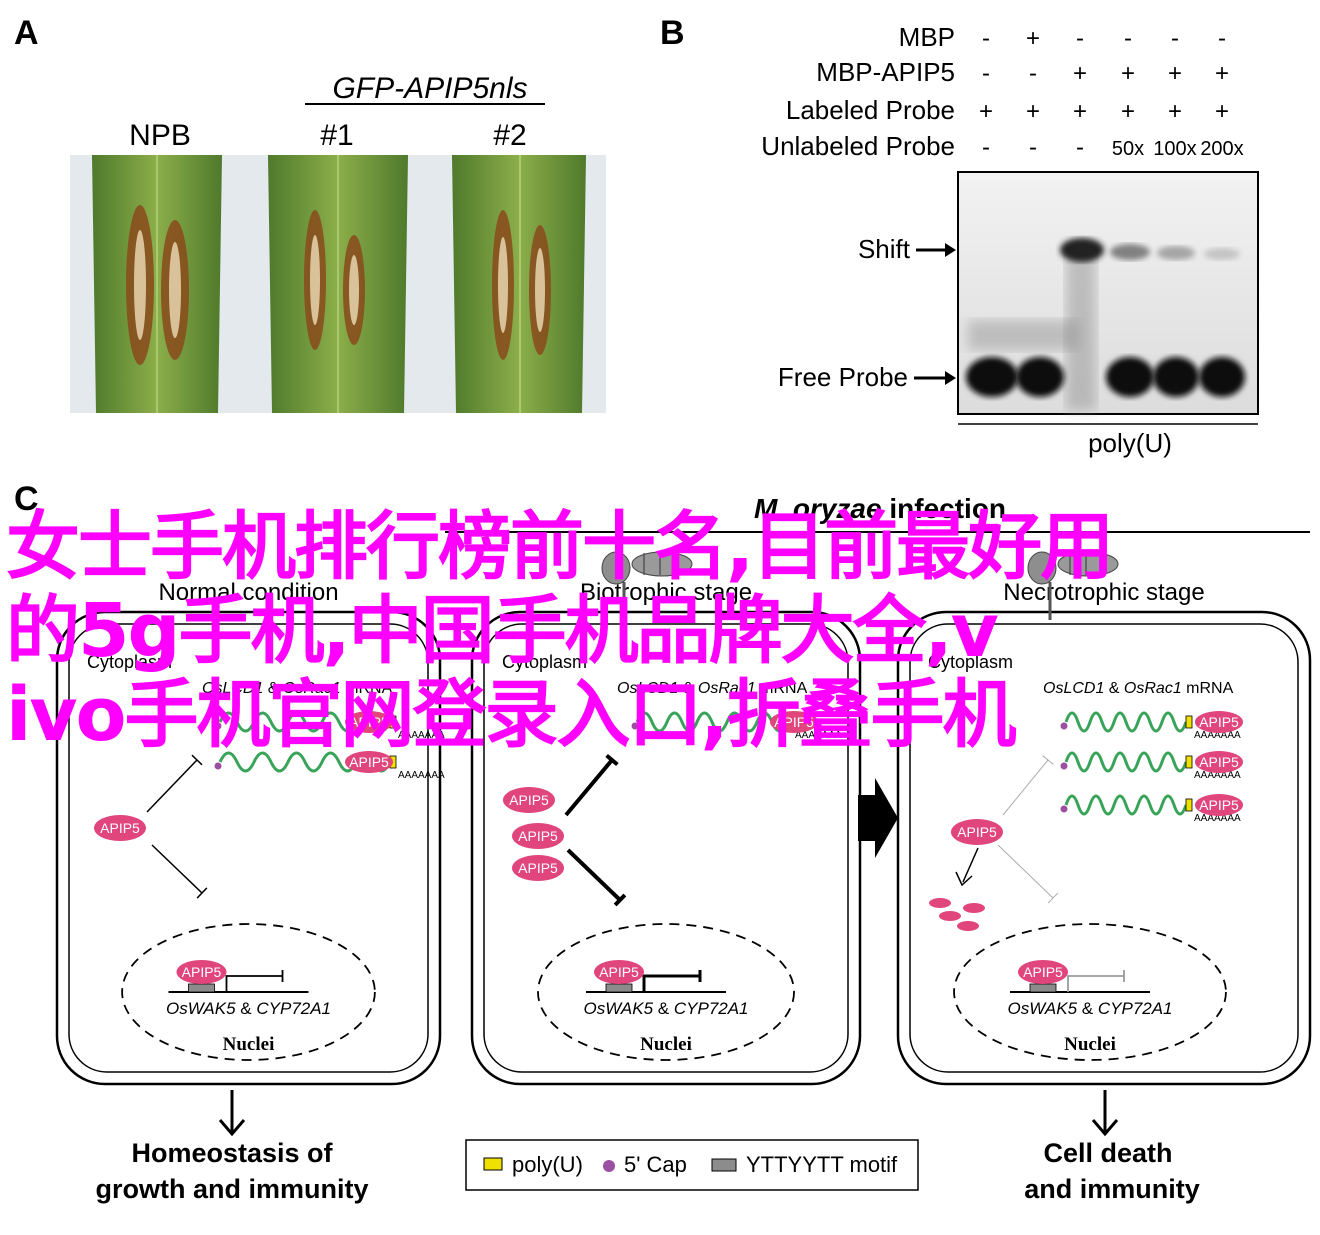 This screenshot has width=1320, height=1235. I want to click on cell-title: Biotrophic stage, so click(666, 592).